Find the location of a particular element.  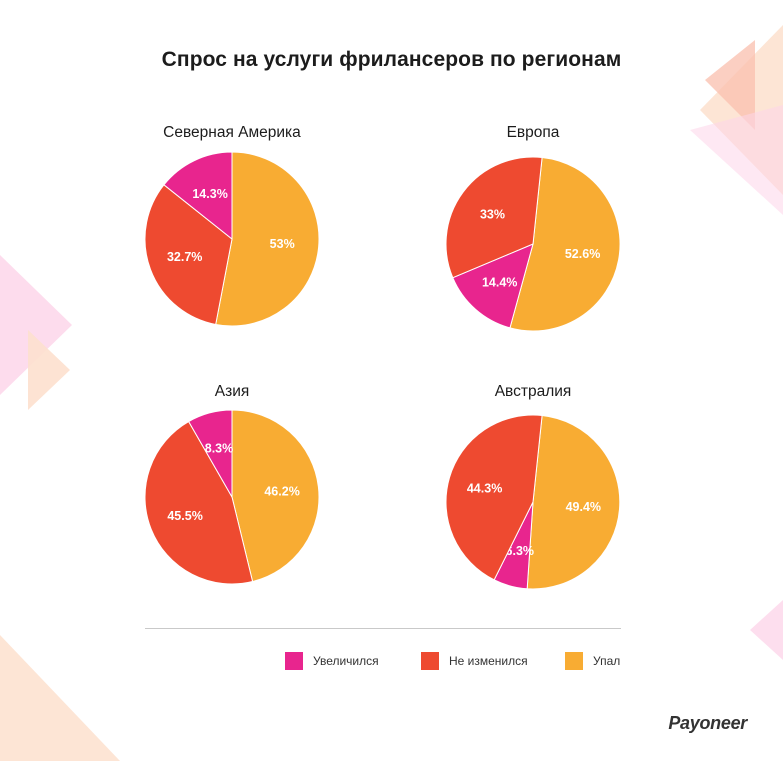

pie-label-asia-decreased: 46.2% is located at coordinates (281, 492).